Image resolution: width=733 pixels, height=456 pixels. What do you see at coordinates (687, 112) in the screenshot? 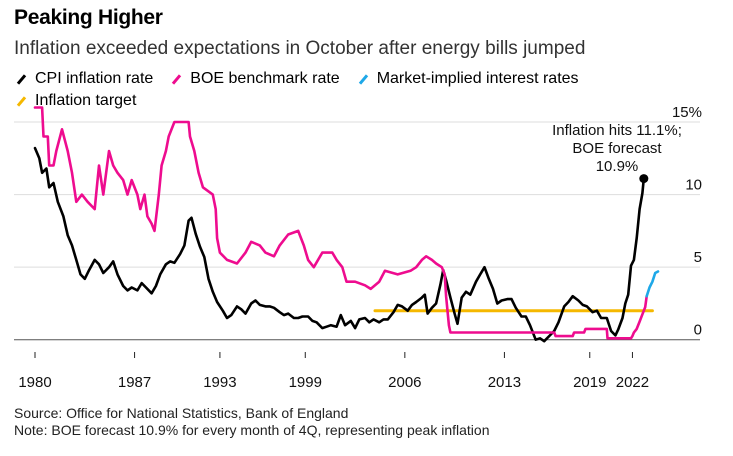
I see `y-tick-label: 15%` at bounding box center [687, 112].